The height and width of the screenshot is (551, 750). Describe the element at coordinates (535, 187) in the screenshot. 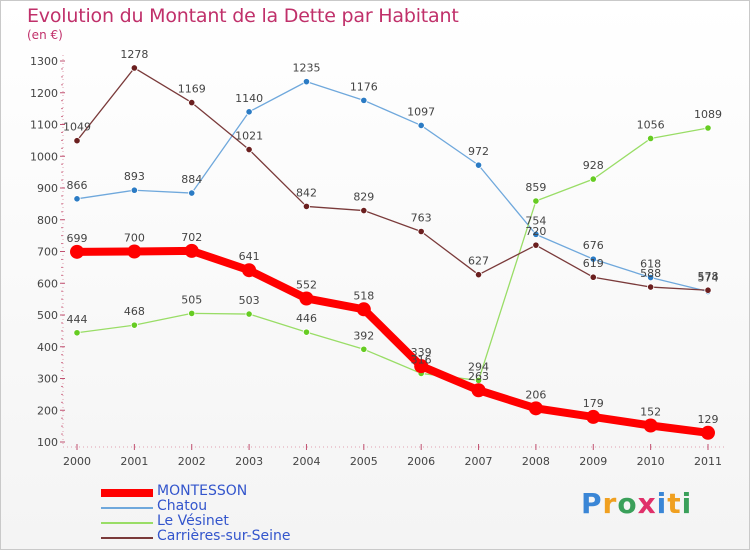

I see `data-label: 859` at that location.